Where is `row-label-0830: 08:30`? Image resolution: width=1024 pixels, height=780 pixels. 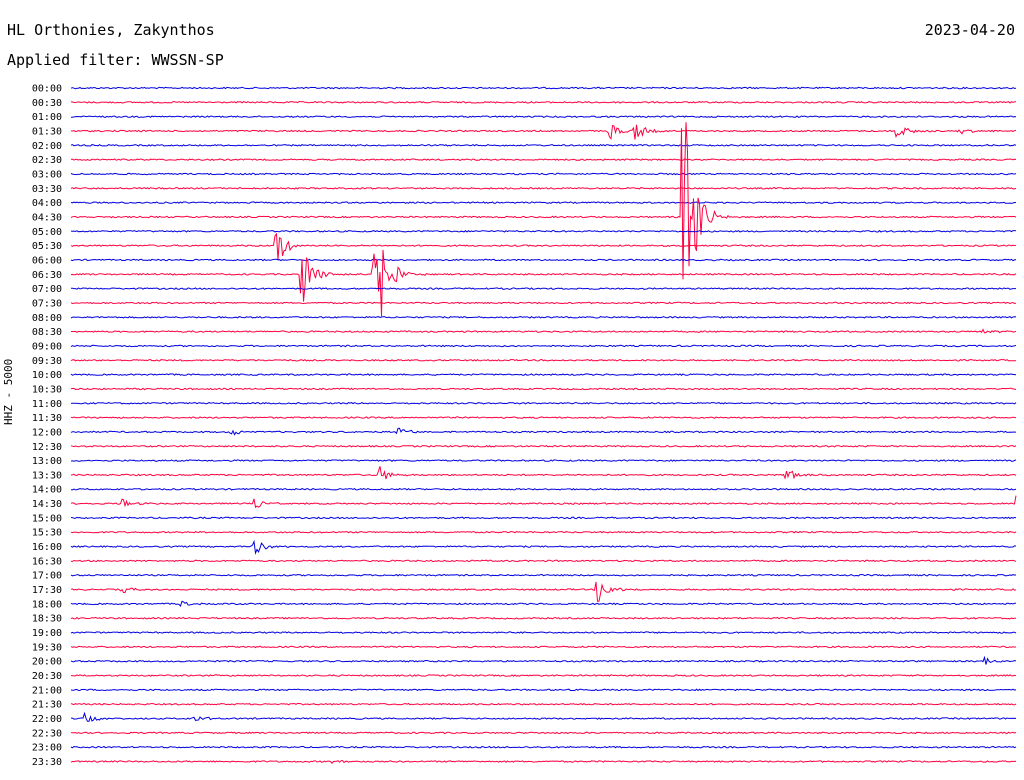 row-label-0830: 08:30 is located at coordinates (47, 332).